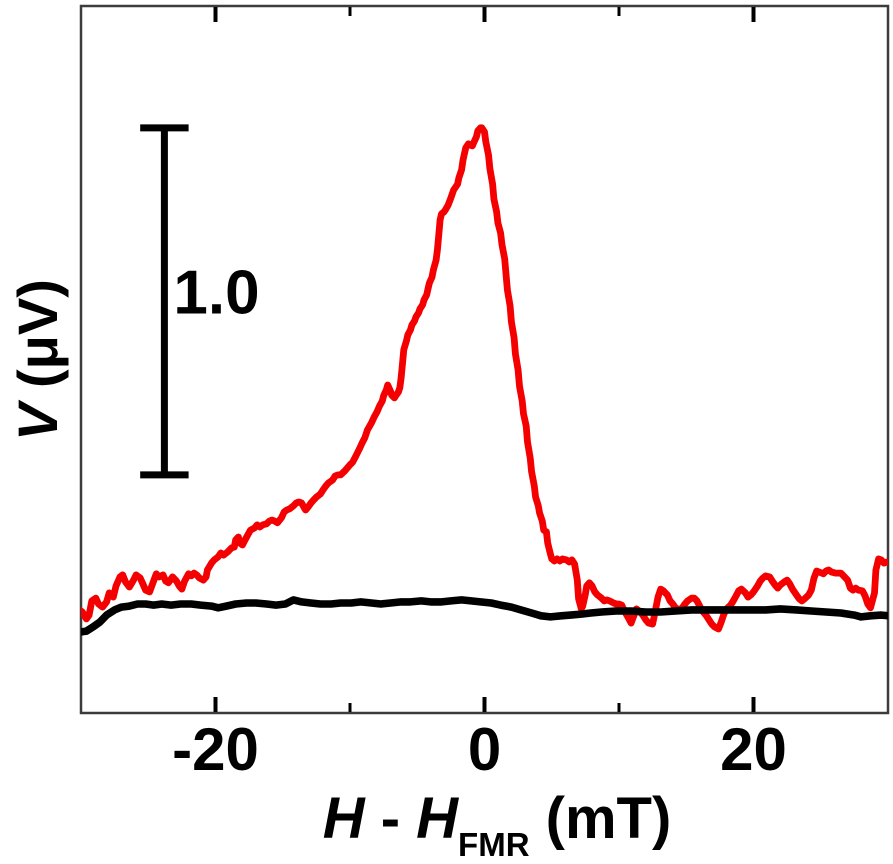 The image size is (893, 864). I want to click on x-ticks-top, so click(484, 14).